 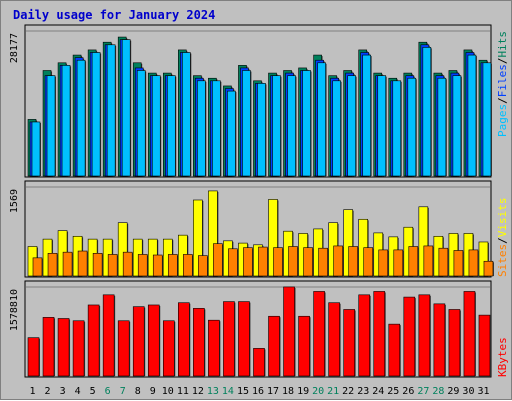 I want to click on y-axis-max-label: 28177, so click(x=14, y=48).